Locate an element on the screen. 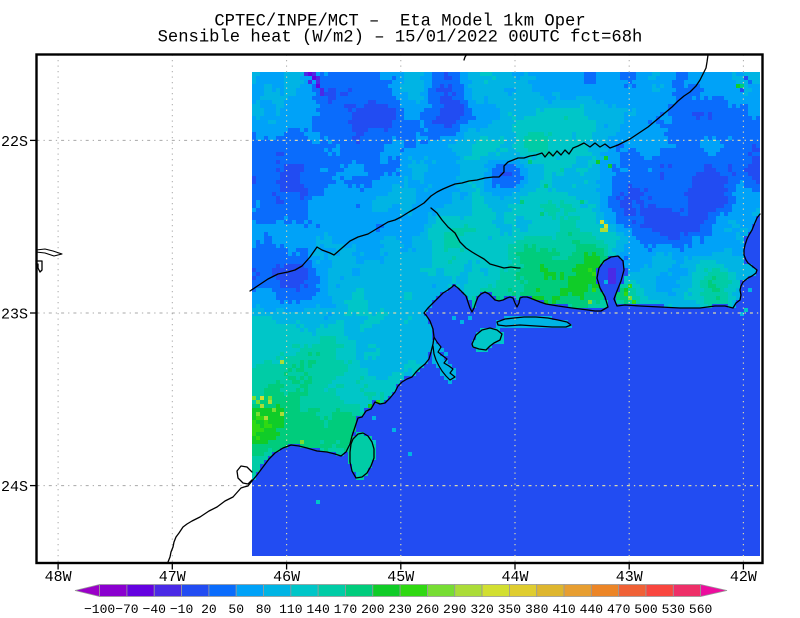 The image size is (800, 618). svg-text: 410 is located at coordinates (563, 609).